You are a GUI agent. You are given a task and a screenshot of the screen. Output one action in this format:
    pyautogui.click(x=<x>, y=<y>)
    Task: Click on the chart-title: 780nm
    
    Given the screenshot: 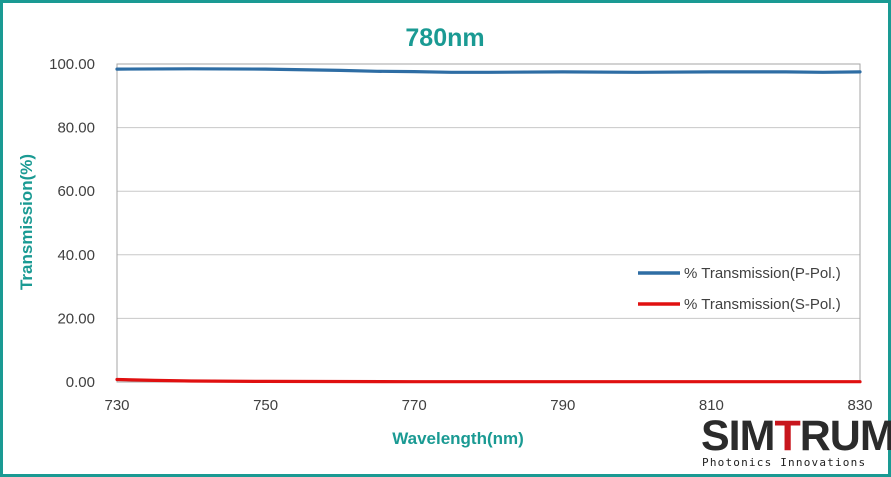 What is the action you would take?
    pyautogui.click(x=444, y=38)
    